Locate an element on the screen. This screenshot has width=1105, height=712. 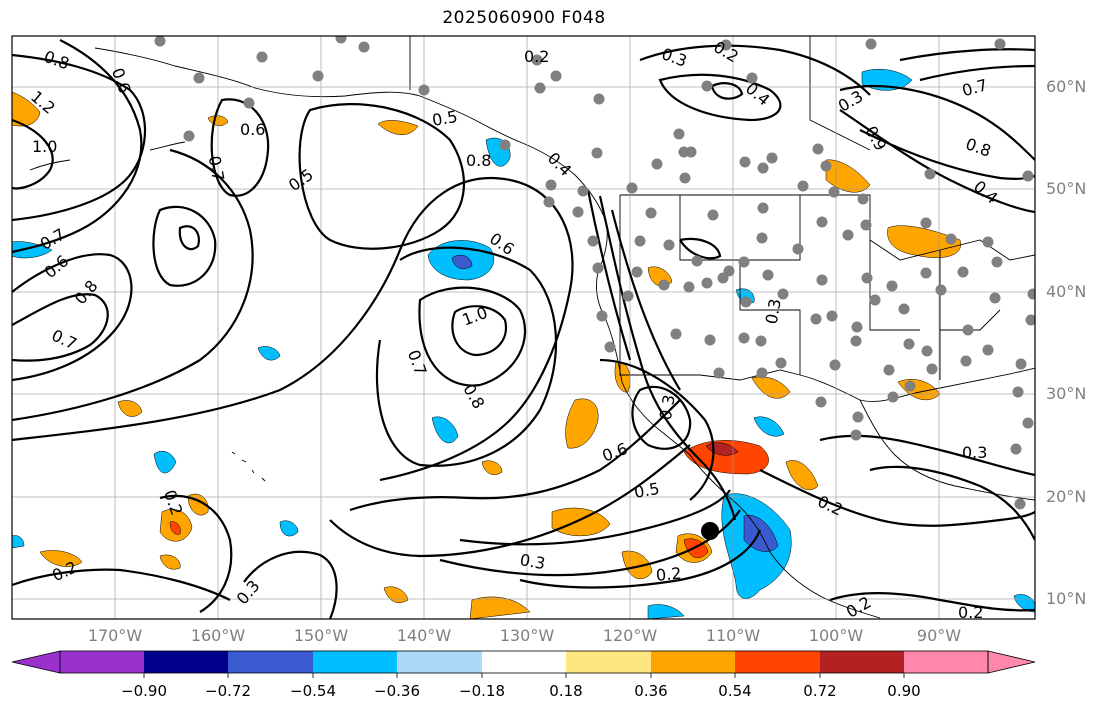
contour-label: 1.0 is located at coordinates (44, 146).